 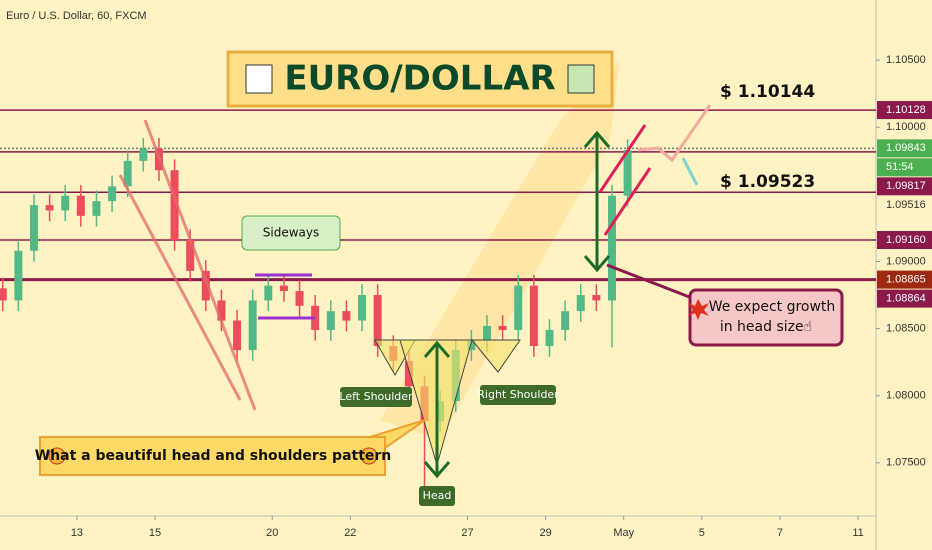 I want to click on sideways-label: Sideways, so click(x=291, y=233).